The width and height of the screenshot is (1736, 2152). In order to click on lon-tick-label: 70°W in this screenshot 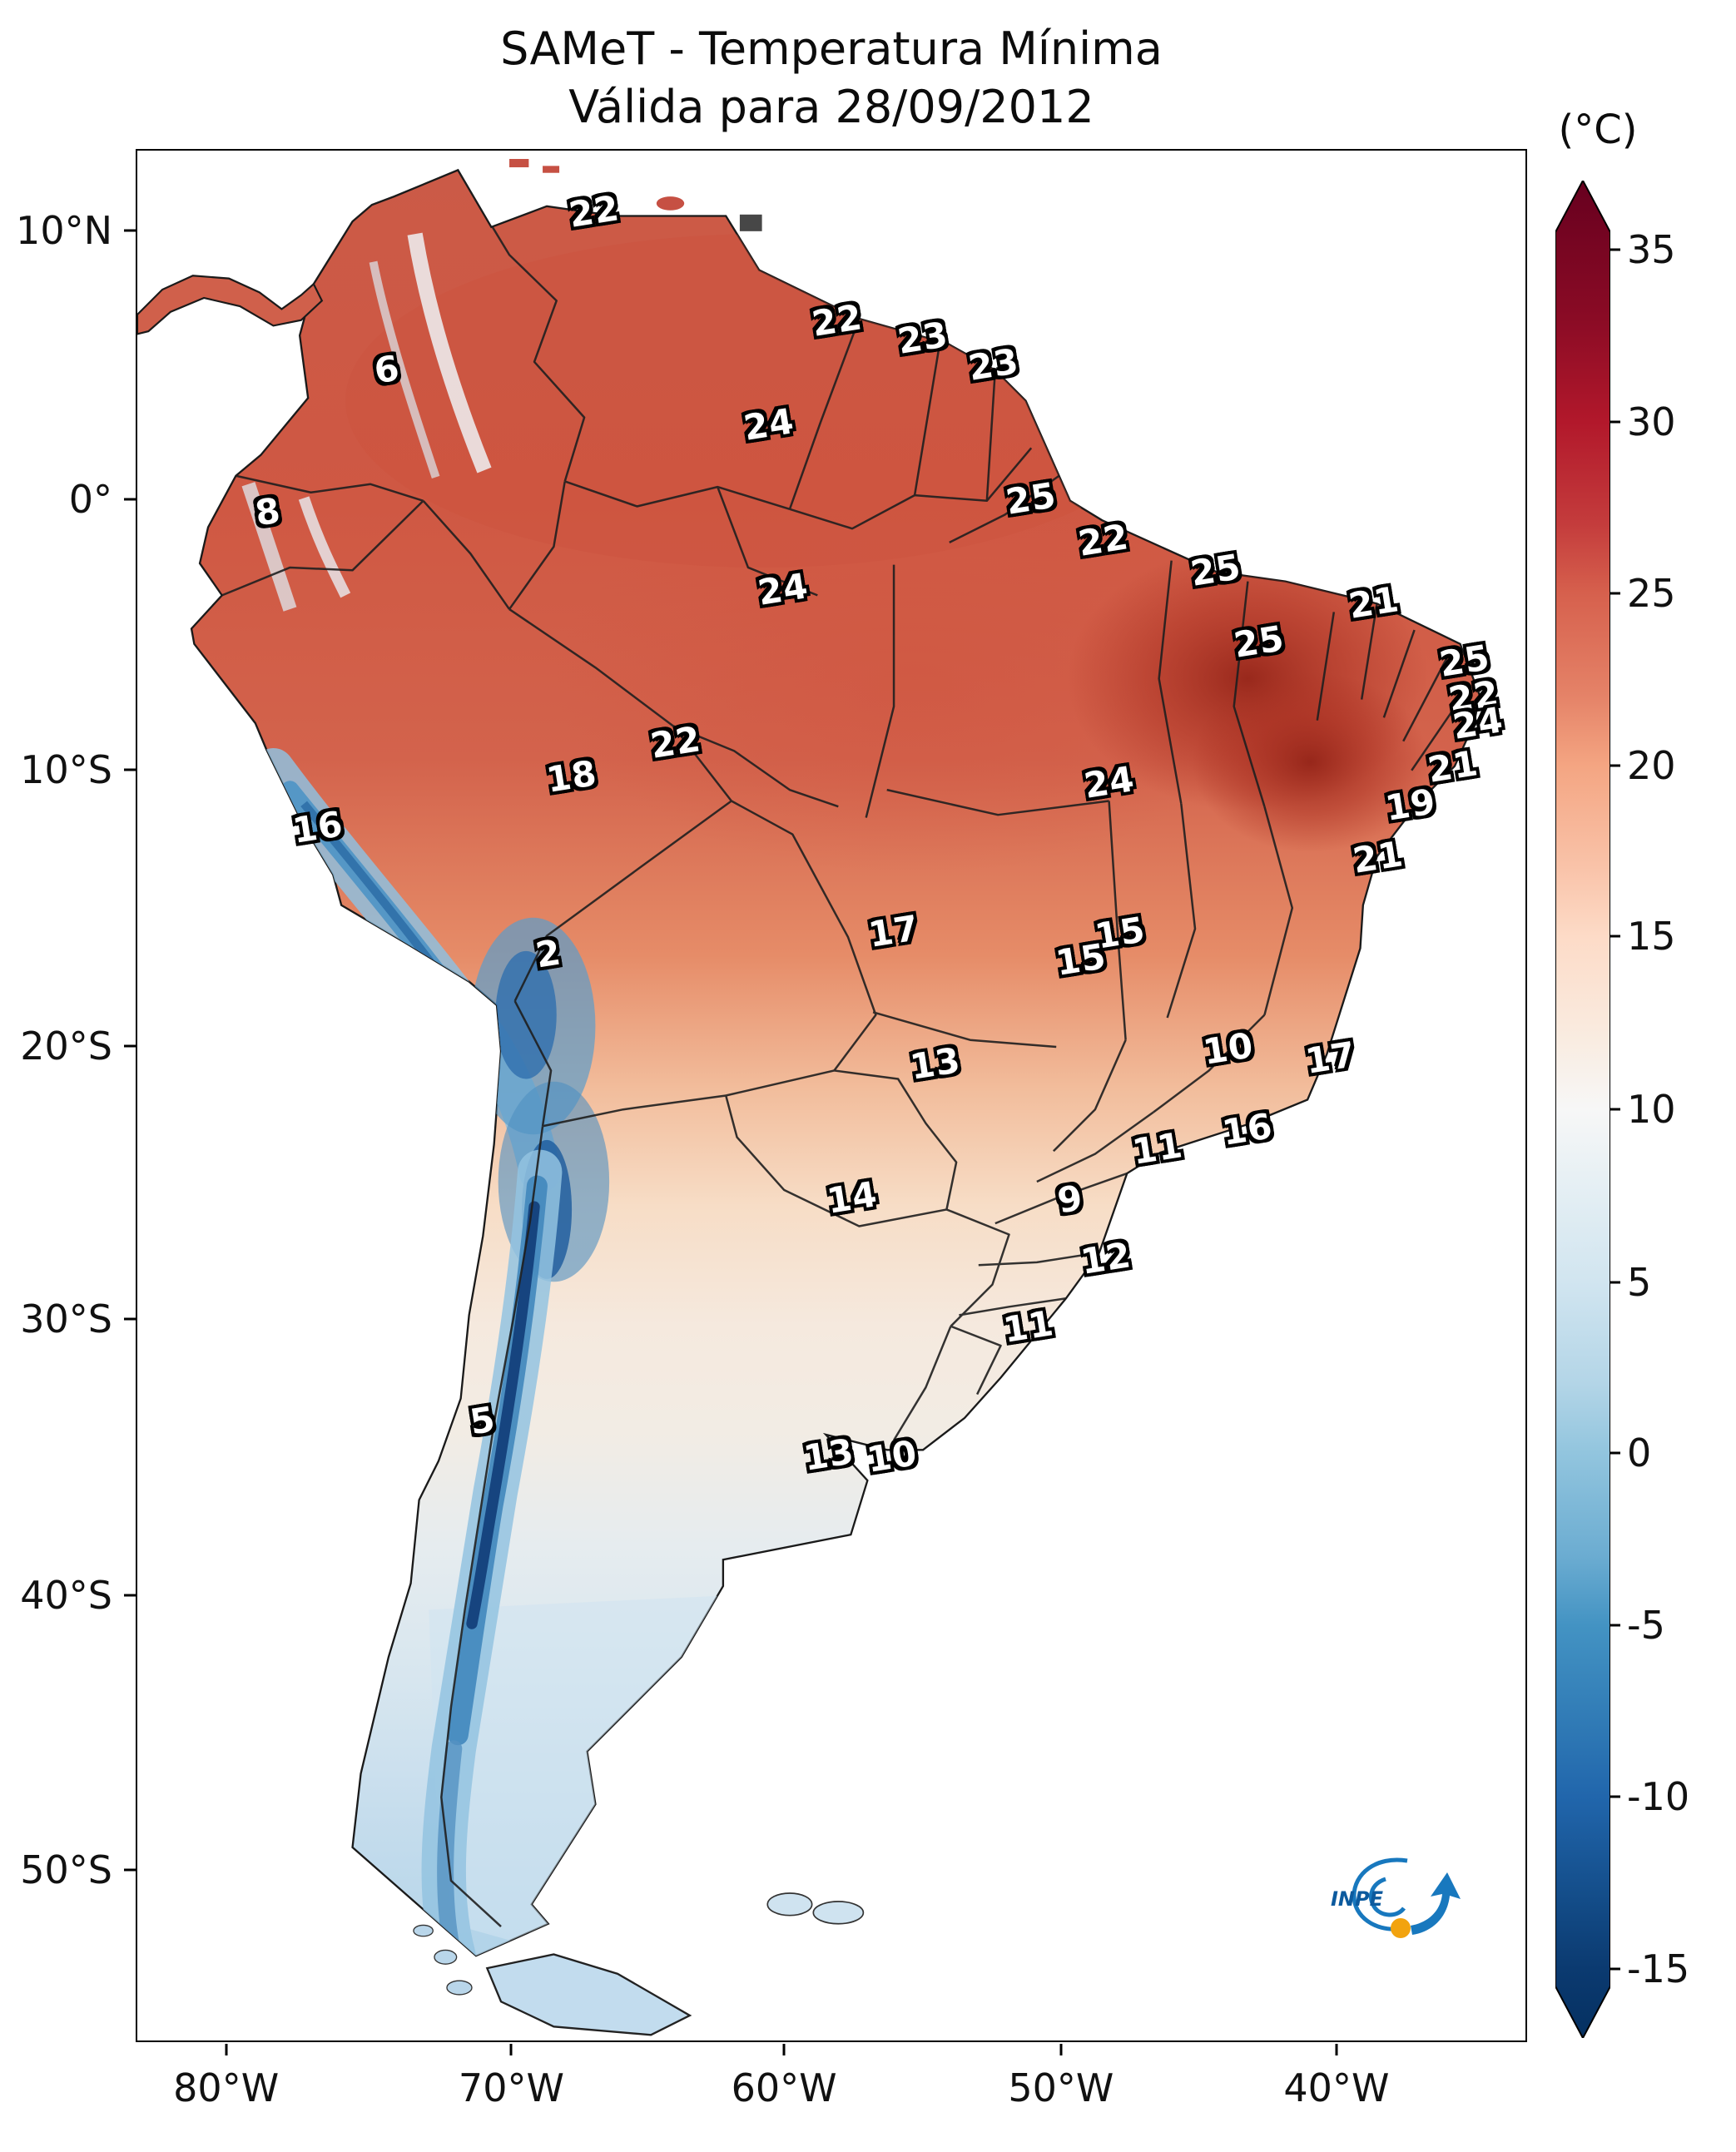, I will do `click(511, 2087)`.